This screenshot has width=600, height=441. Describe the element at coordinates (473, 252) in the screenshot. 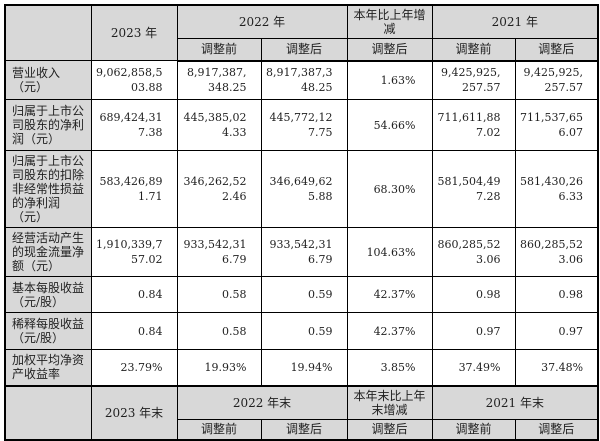

I see `cell-2021-before: 860,285,523.06` at that location.